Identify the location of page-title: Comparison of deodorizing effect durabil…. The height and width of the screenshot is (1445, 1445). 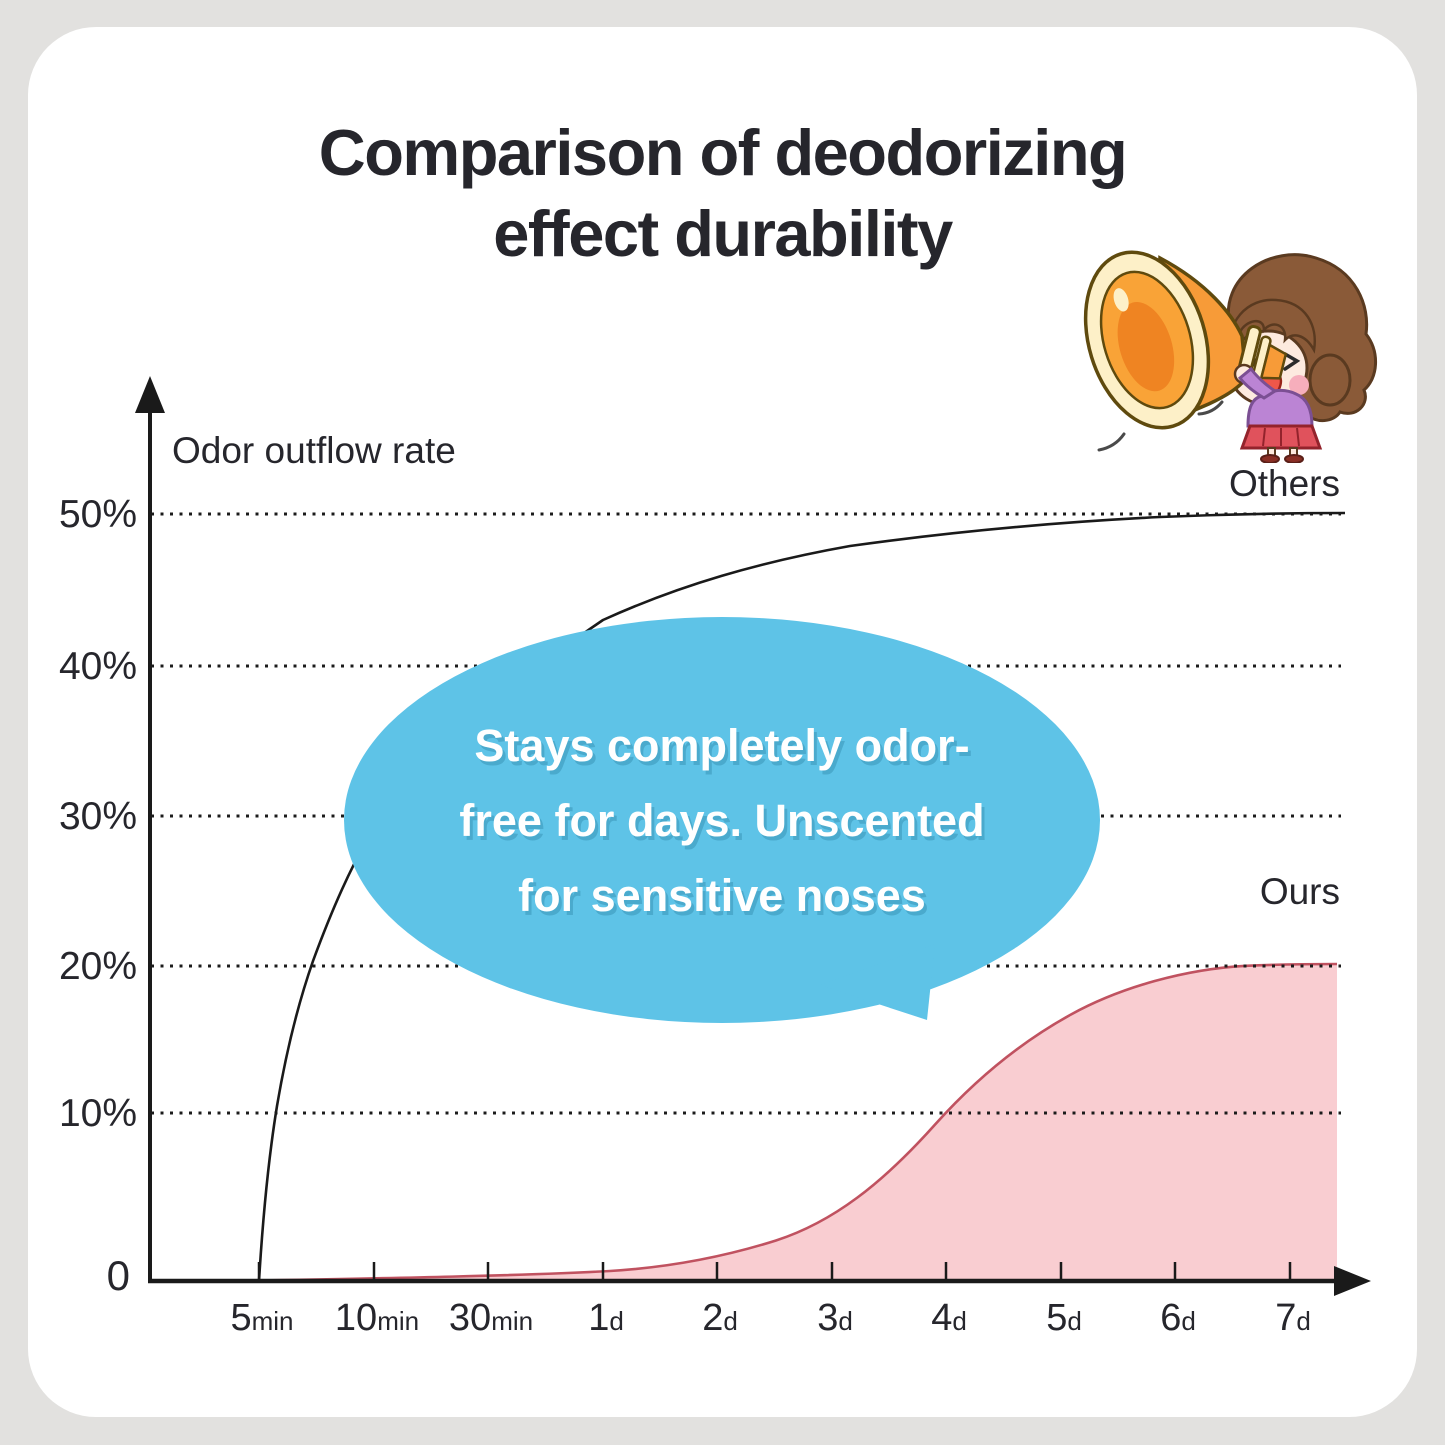
(722, 193).